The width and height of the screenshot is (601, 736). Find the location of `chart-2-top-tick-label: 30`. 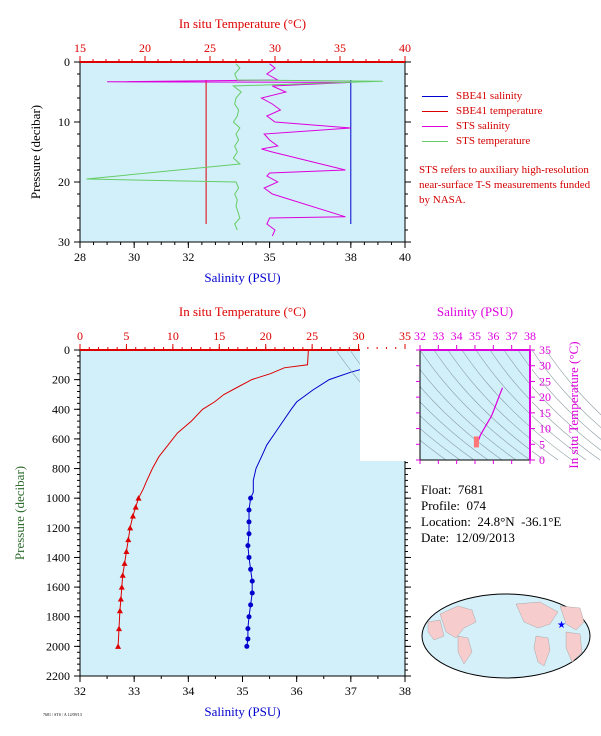

chart-2-top-tick-label: 30 is located at coordinates (359, 336).